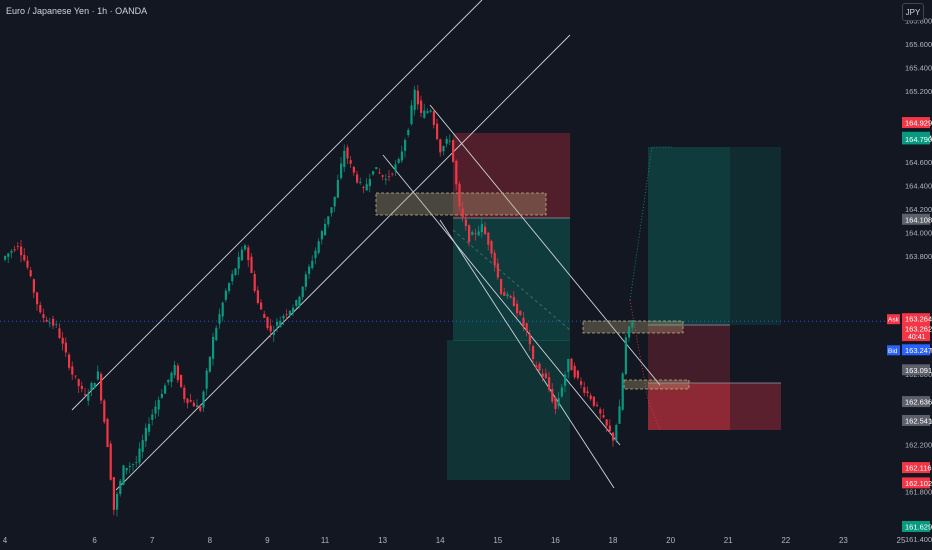  I want to click on down-channel-lower-line, so click(527, 354).